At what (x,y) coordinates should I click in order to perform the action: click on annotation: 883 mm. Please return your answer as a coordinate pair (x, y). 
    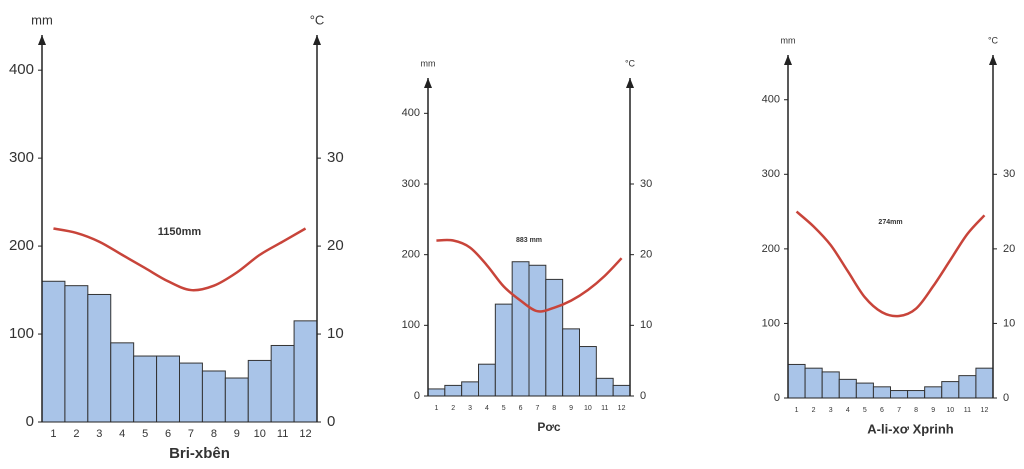
    Looking at the image, I should click on (529, 240).